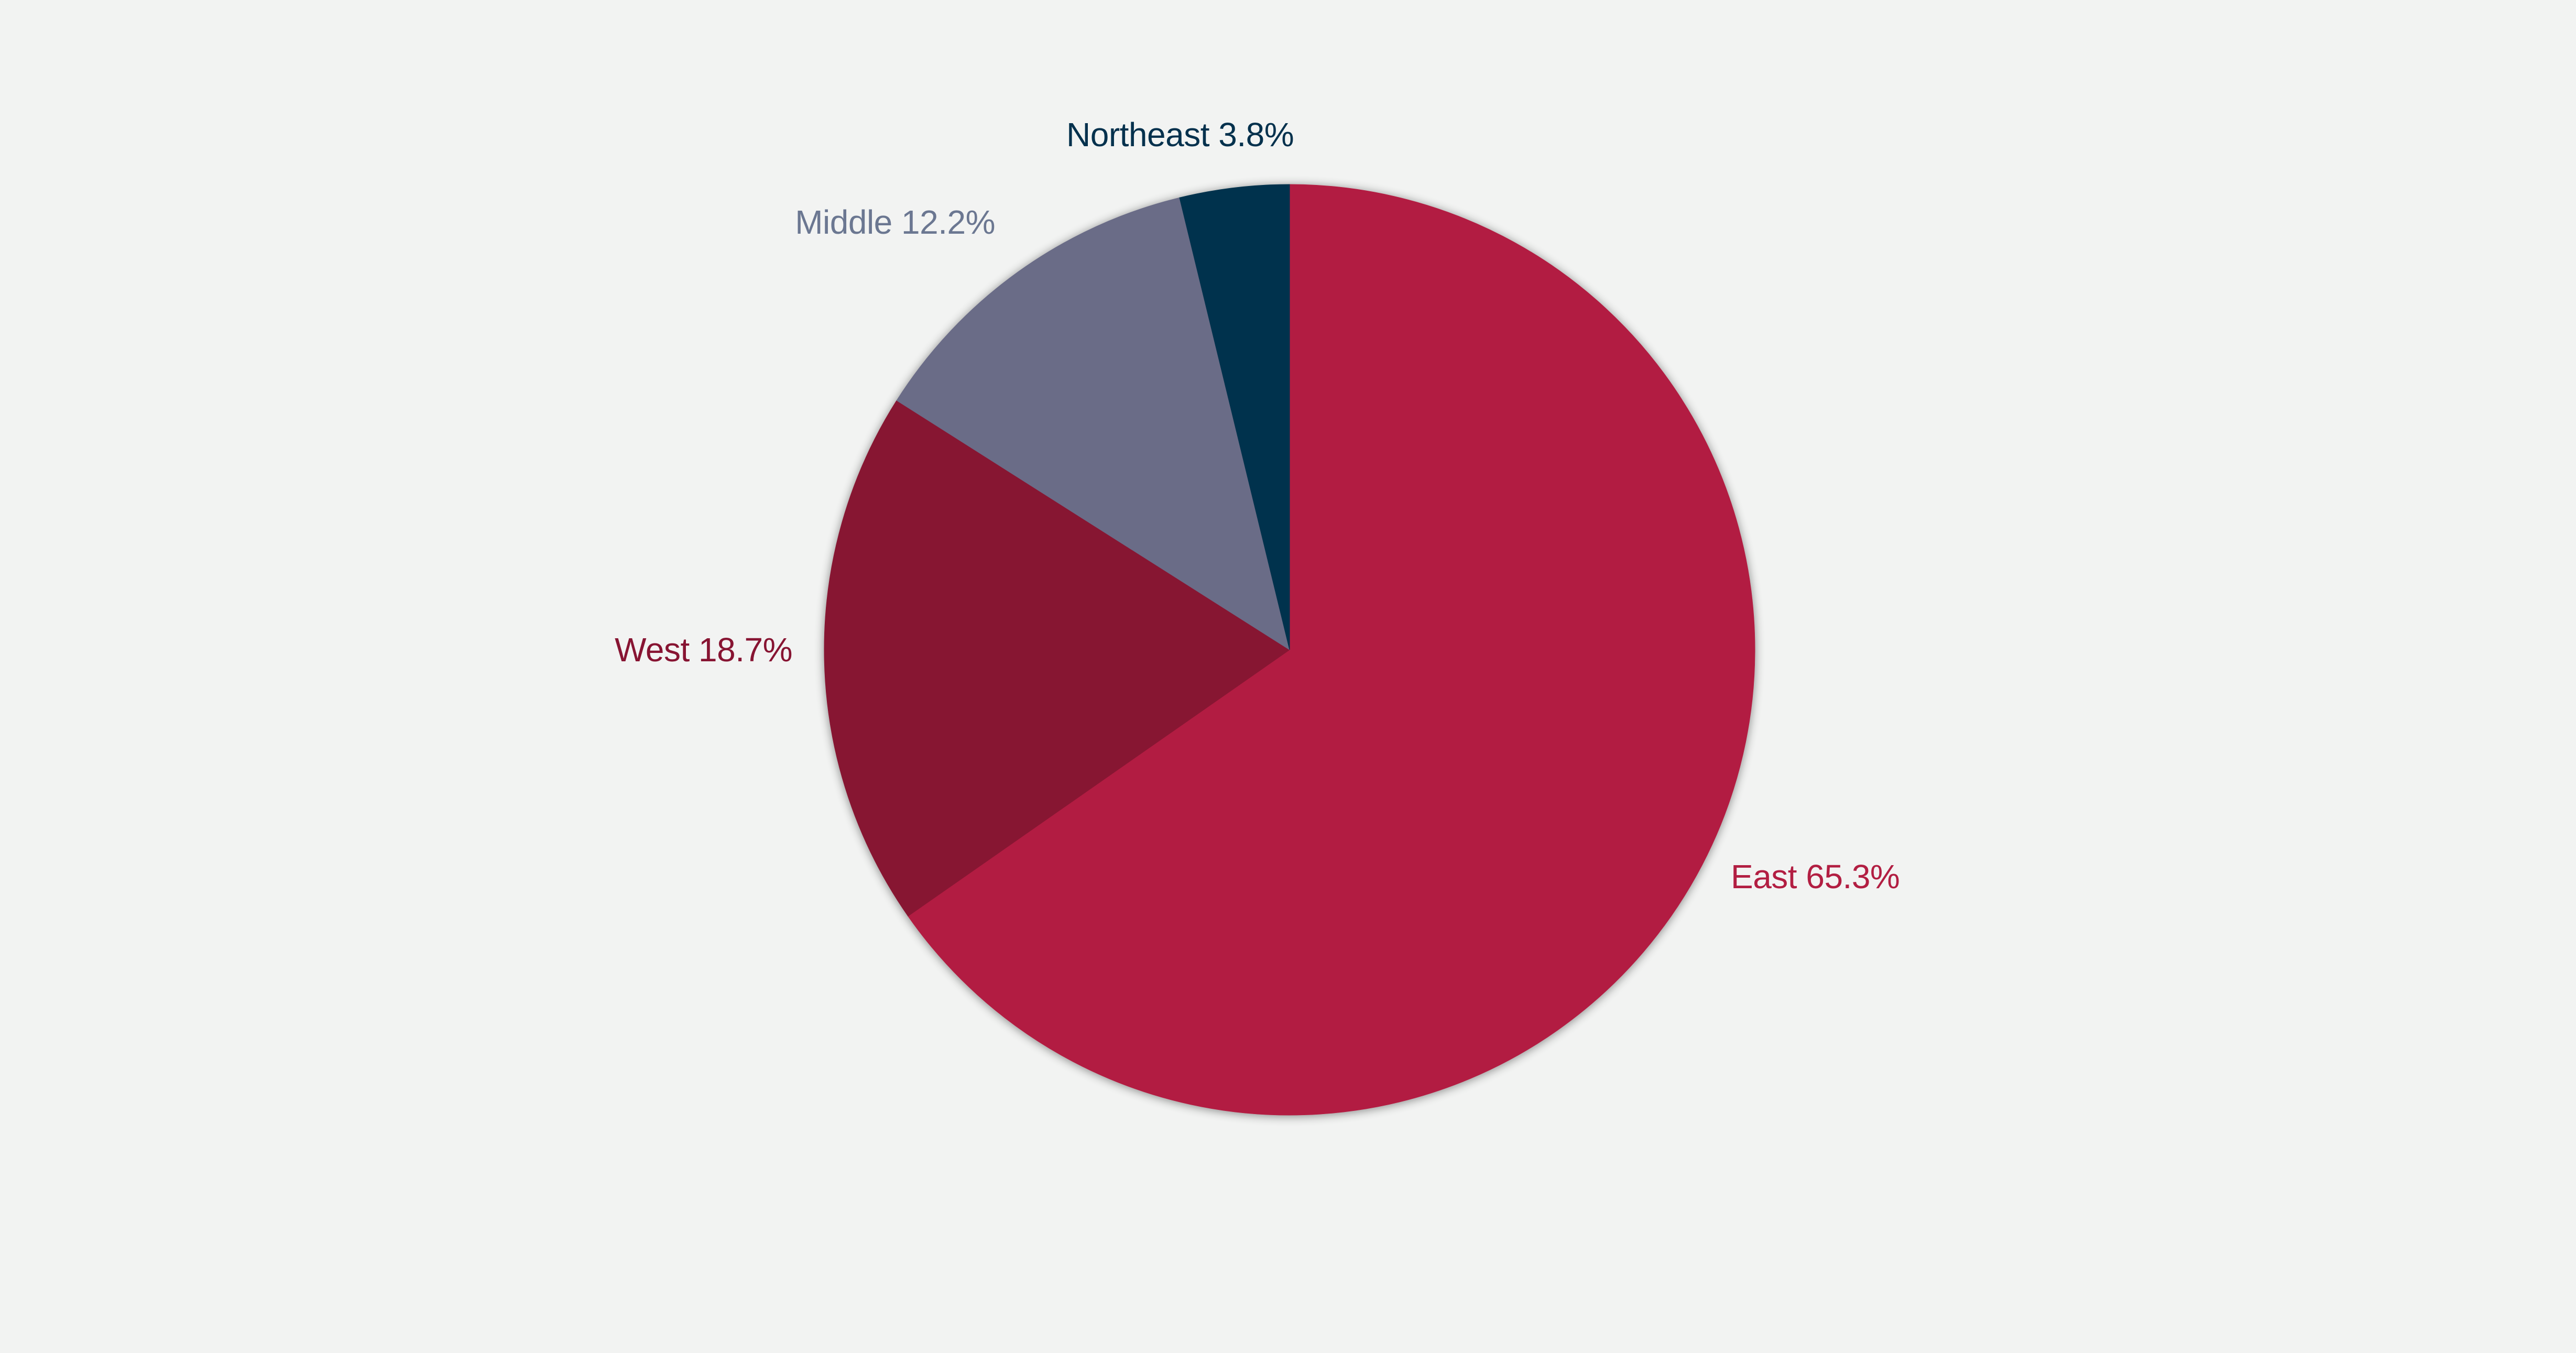  I want to click on pie-label-east: East 65.3%, so click(1815, 877).